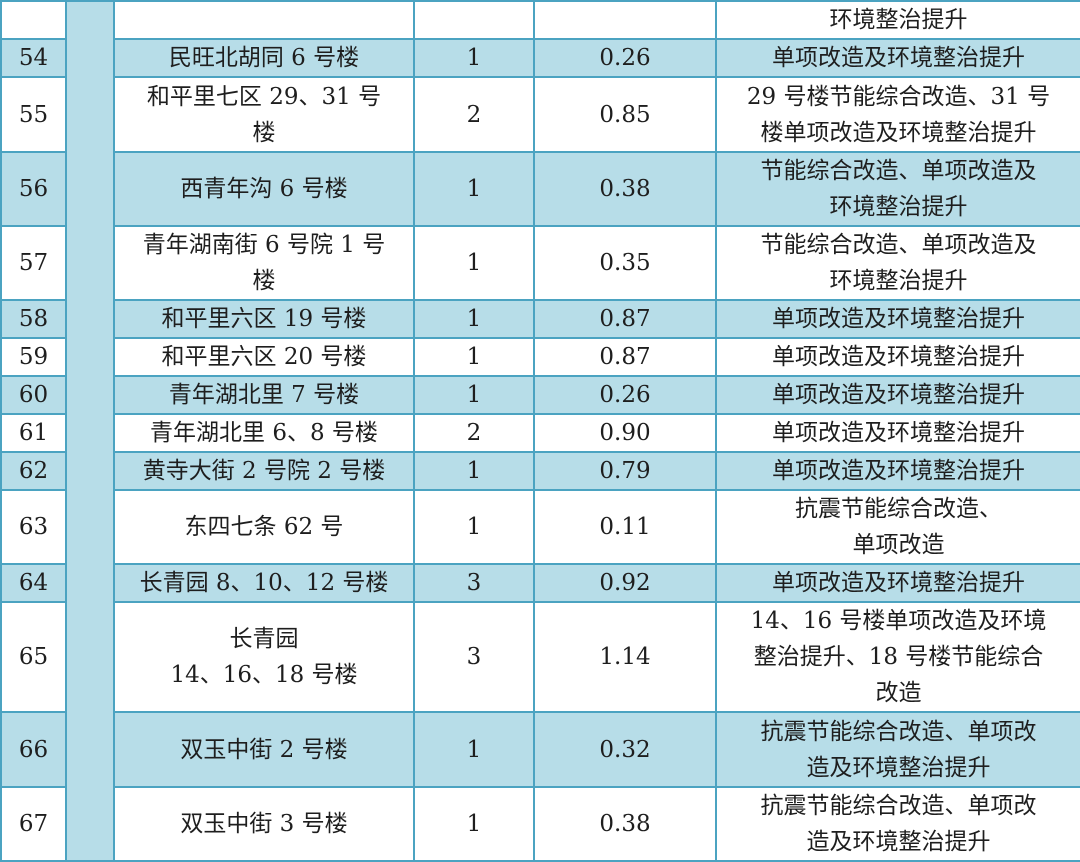 This screenshot has height=862, width=1080. I want to click on table-row: 63 东四七条 62 号 1 0.11 抗震节能综合改造、 单项改造, so click(540, 527).